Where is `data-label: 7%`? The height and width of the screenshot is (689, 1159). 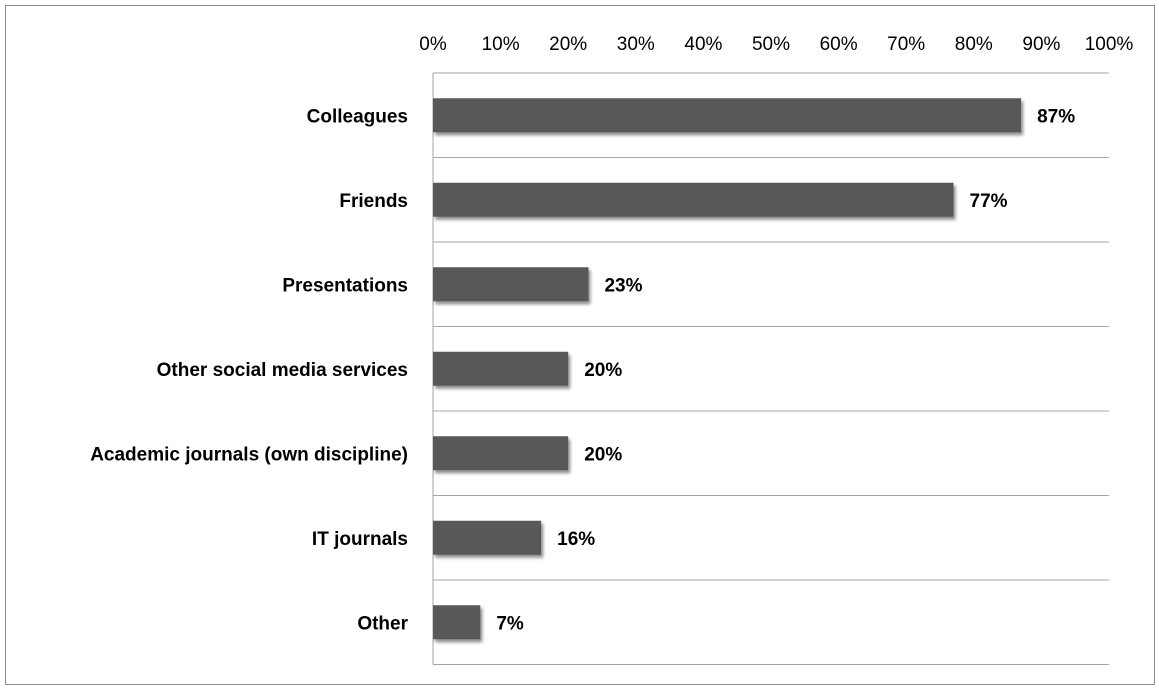 data-label: 7% is located at coordinates (510, 623).